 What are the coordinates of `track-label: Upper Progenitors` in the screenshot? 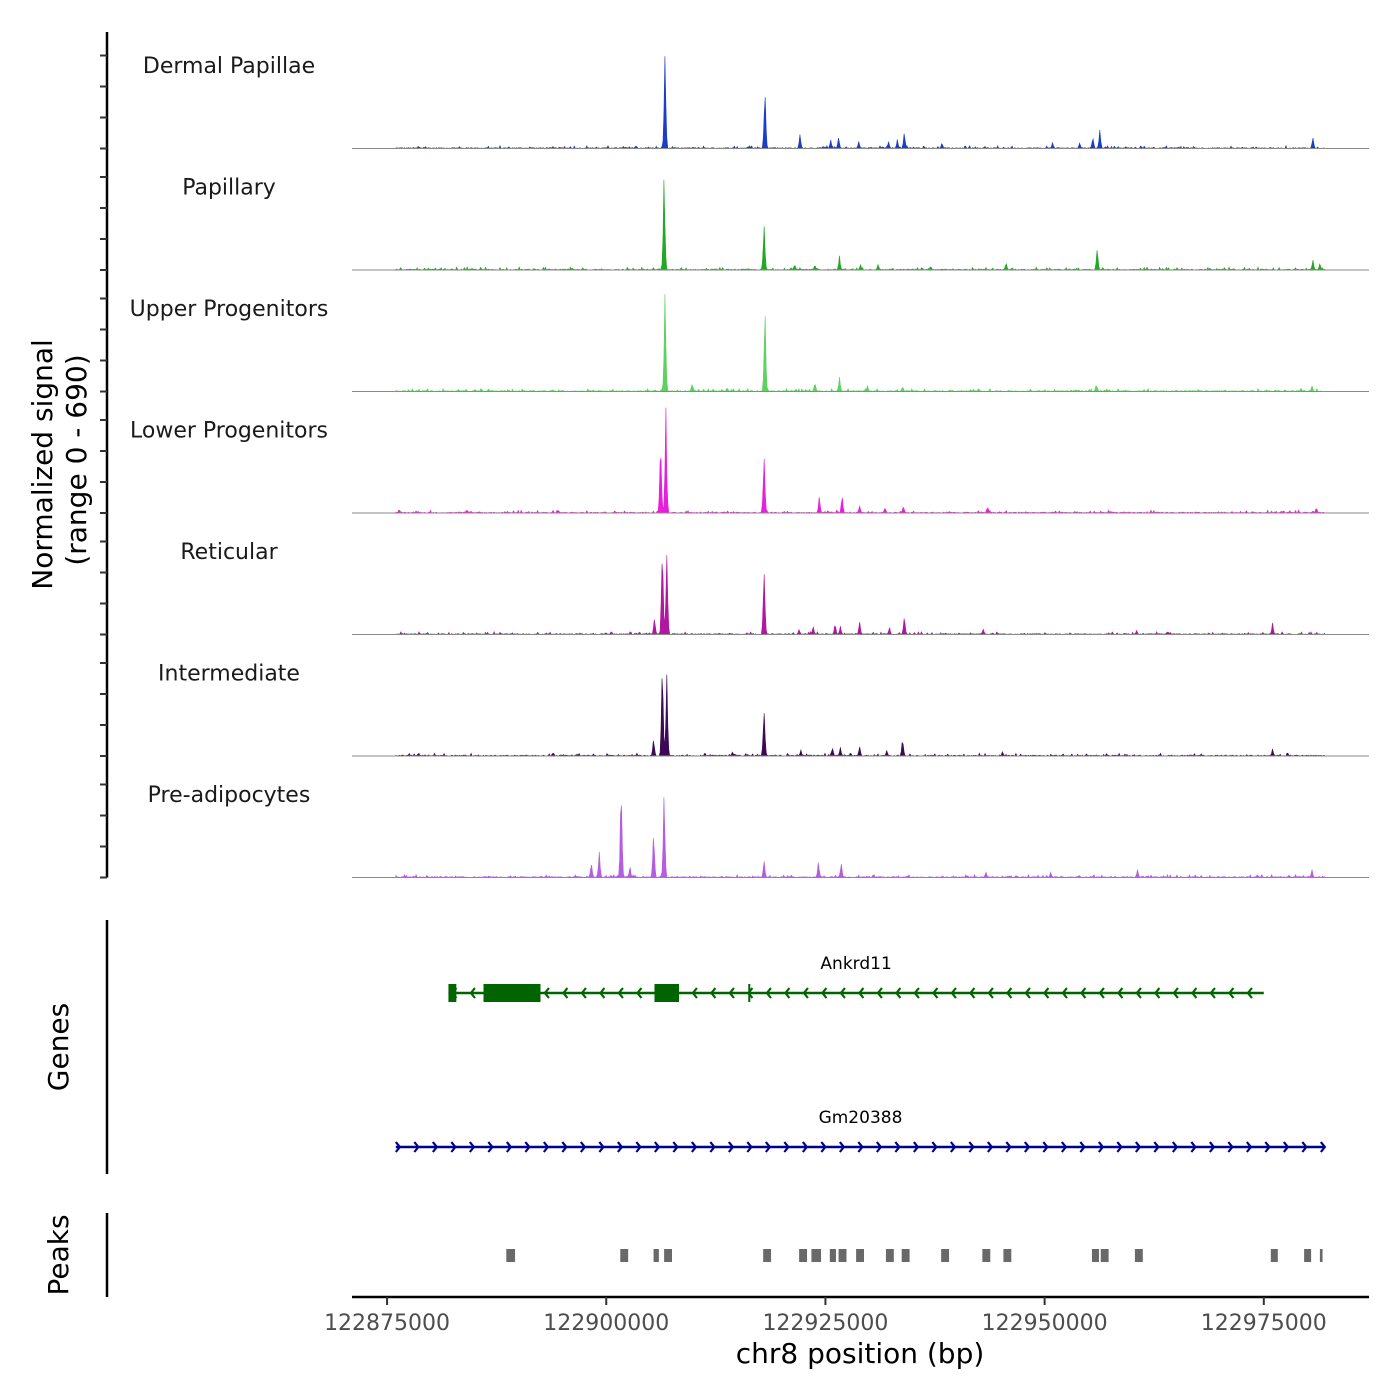 It's located at (229, 309).